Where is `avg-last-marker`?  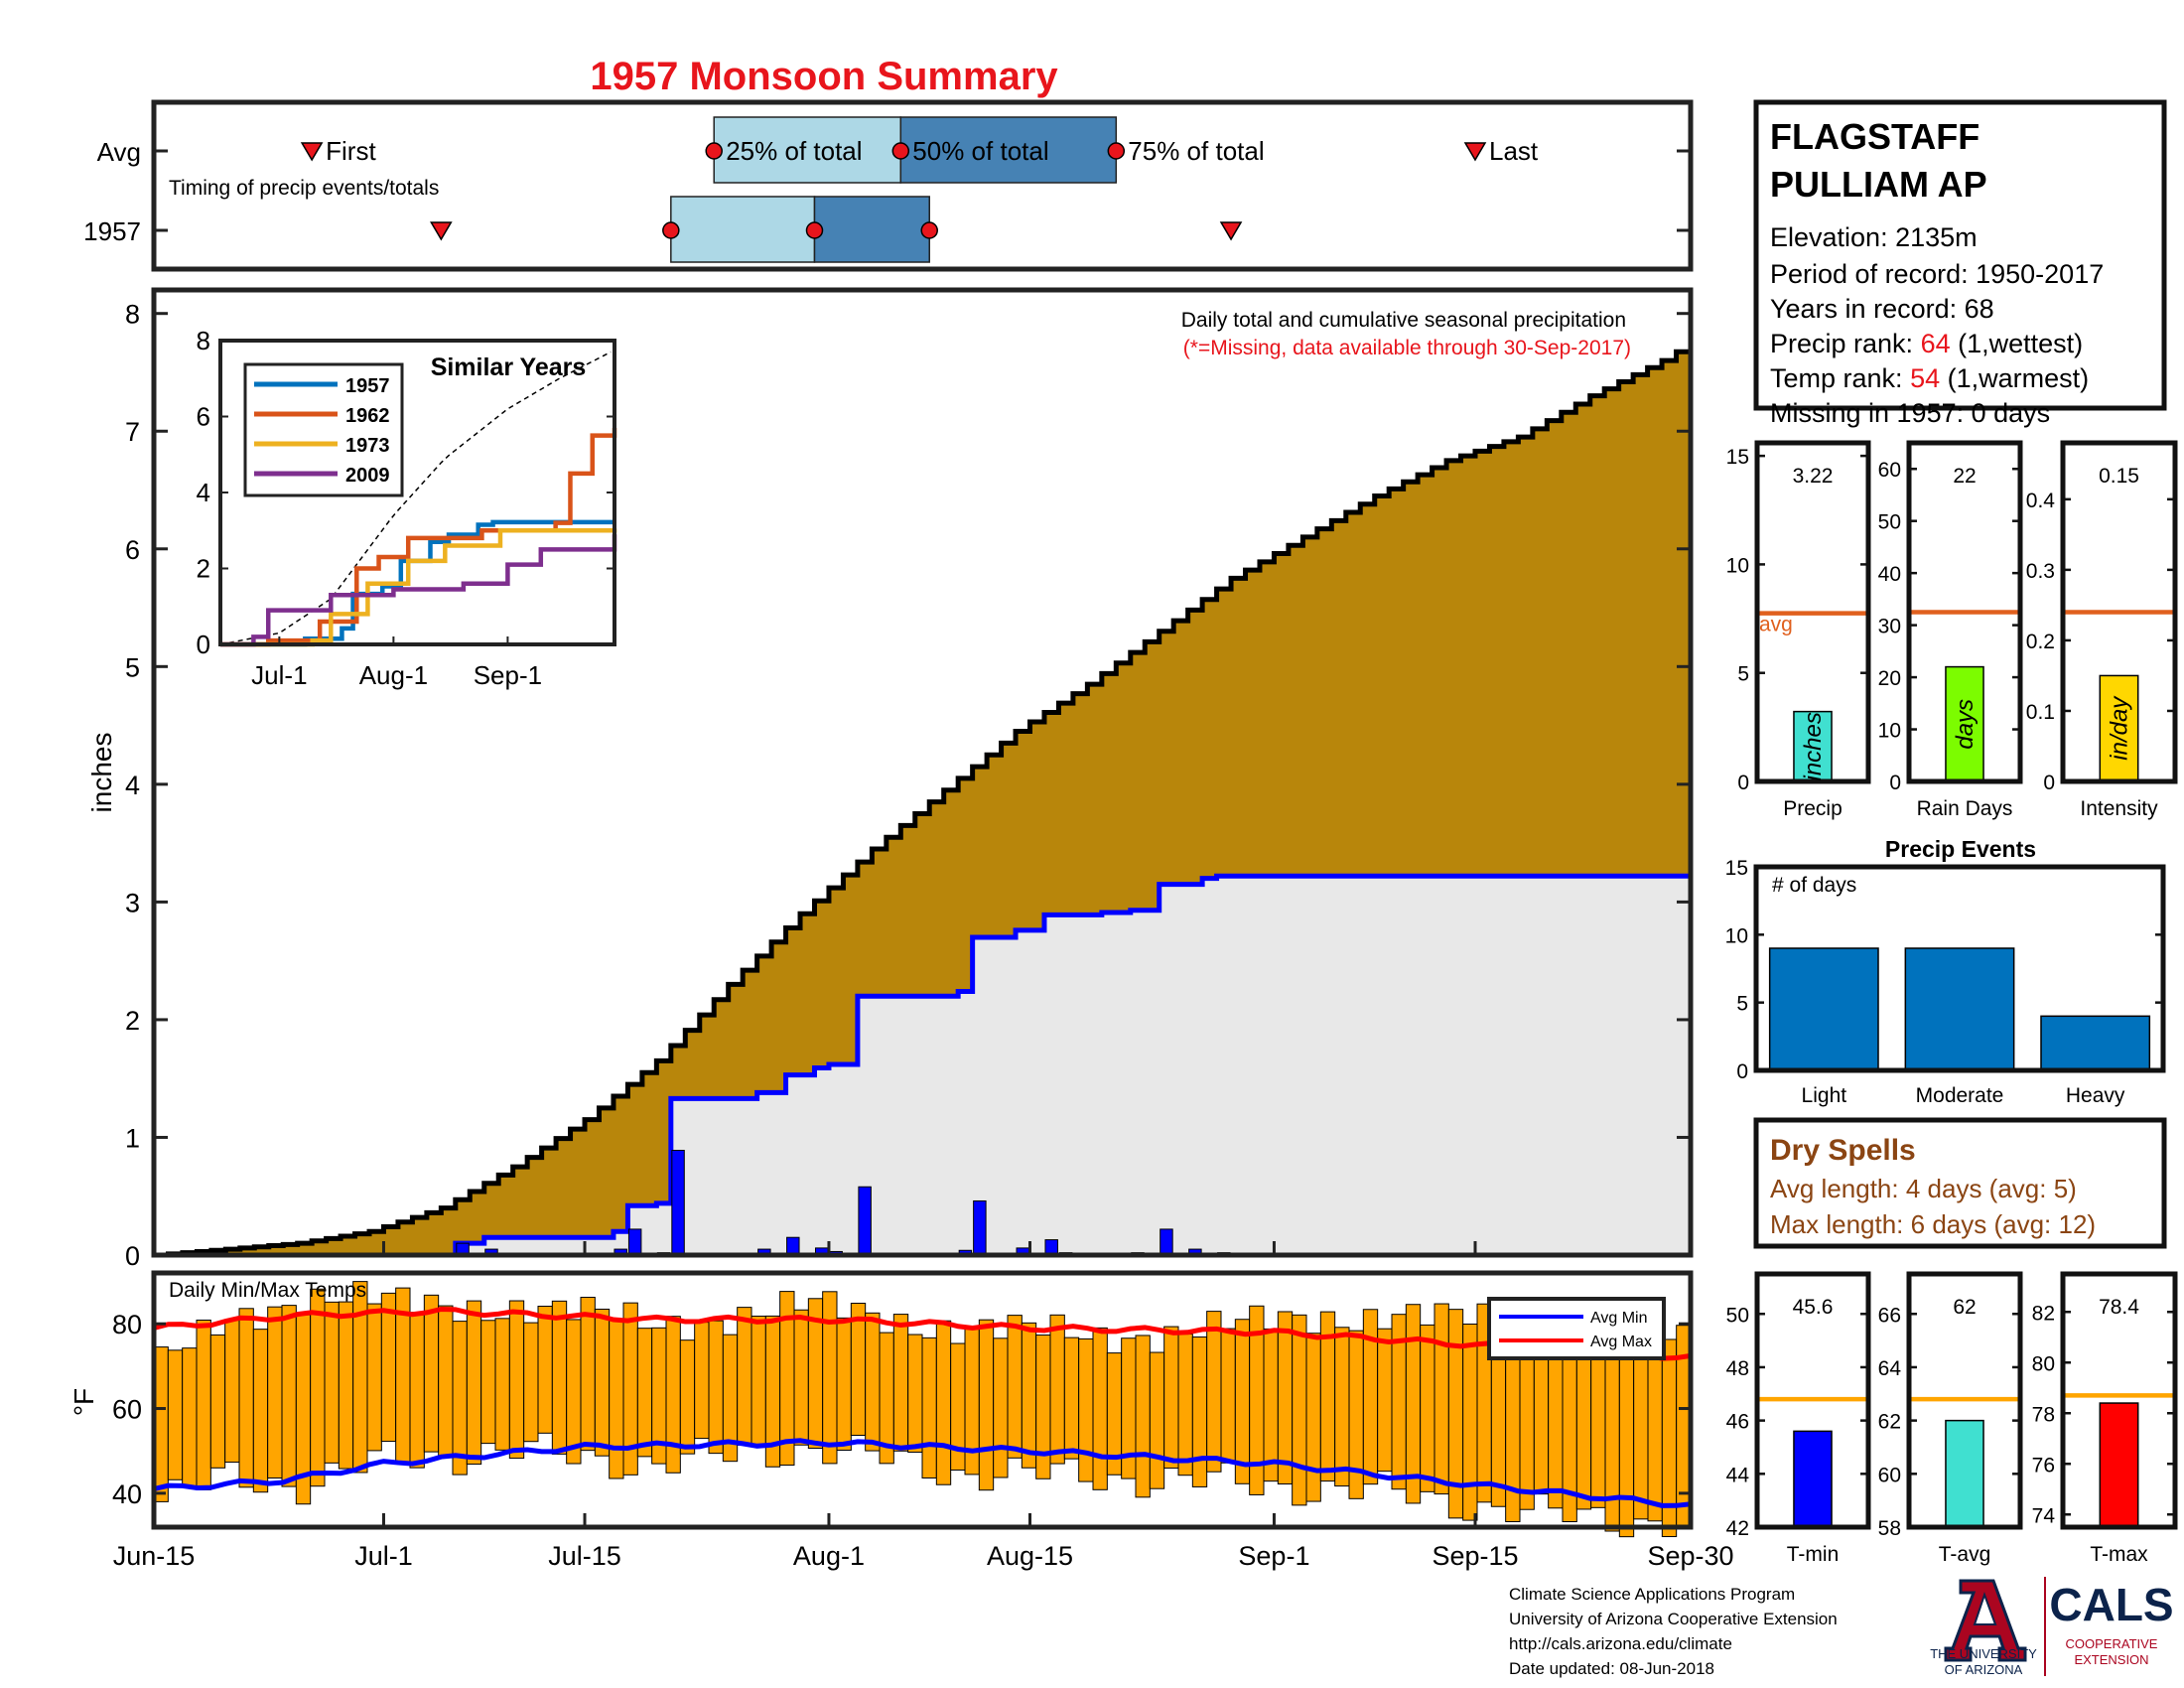
avg-last-marker is located at coordinates (1475, 152).